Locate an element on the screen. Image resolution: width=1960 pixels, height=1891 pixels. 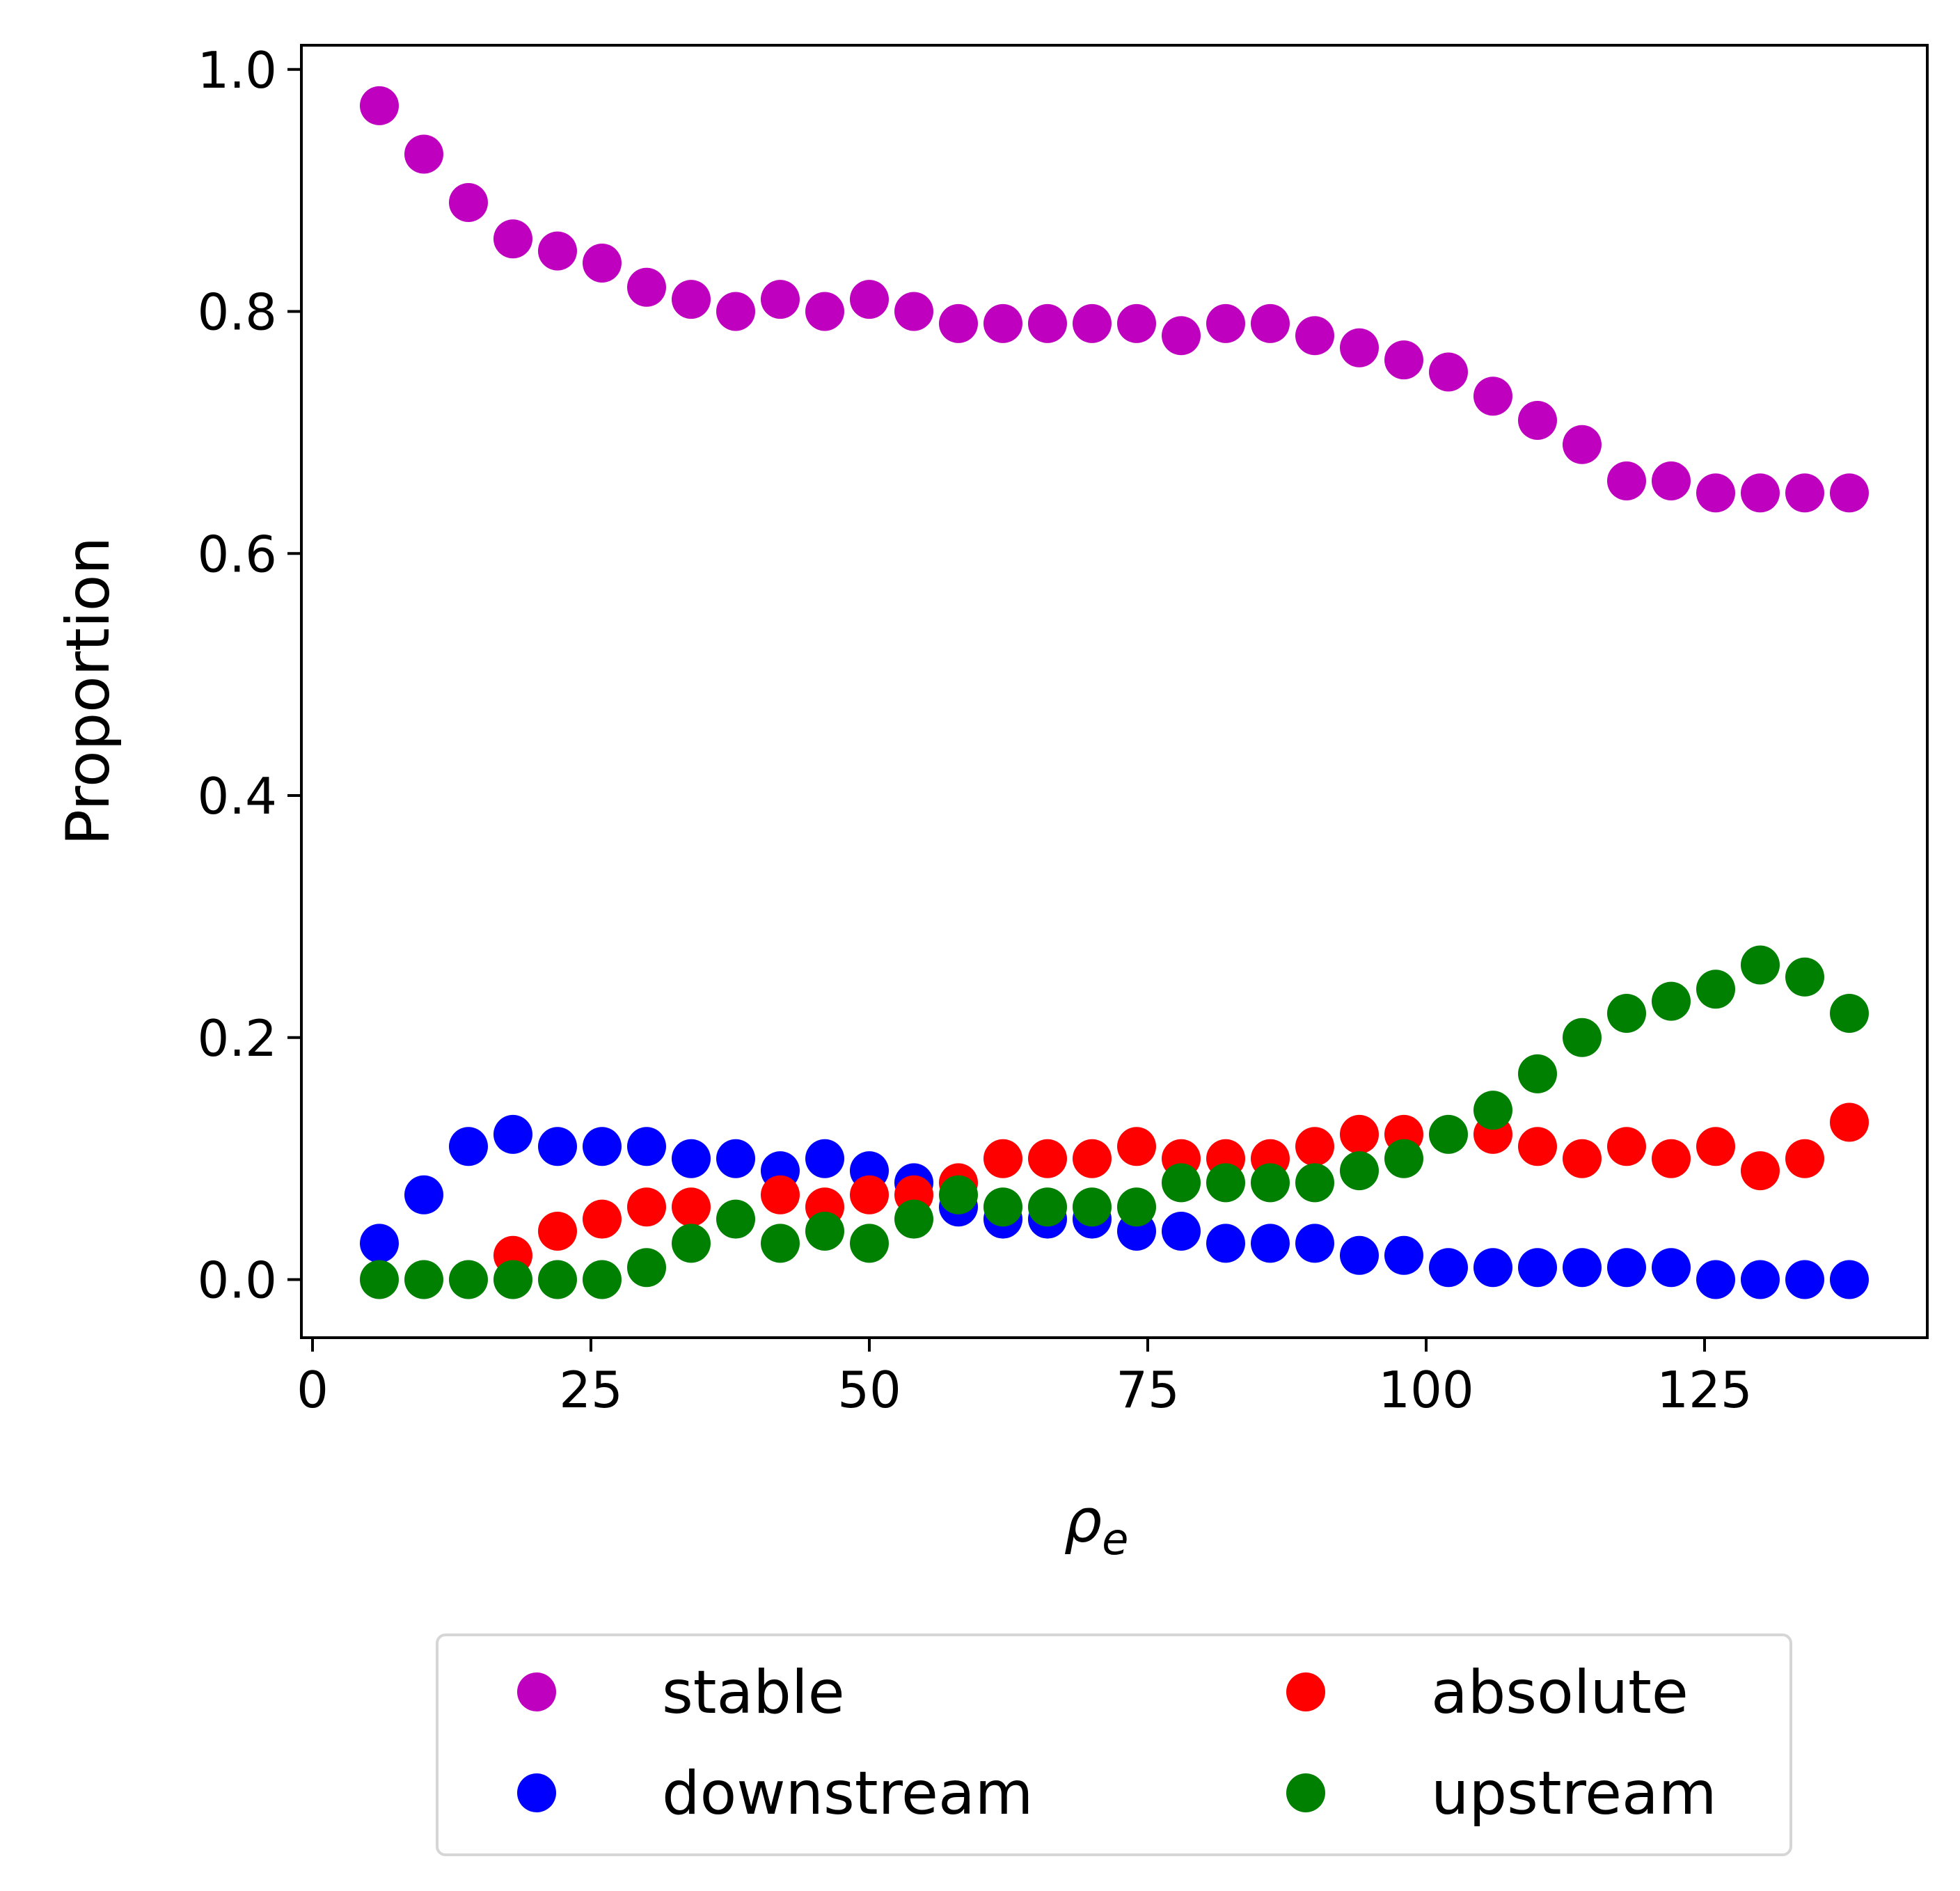
y-tick-label-0.8: 0.8 is located at coordinates (237, 312).